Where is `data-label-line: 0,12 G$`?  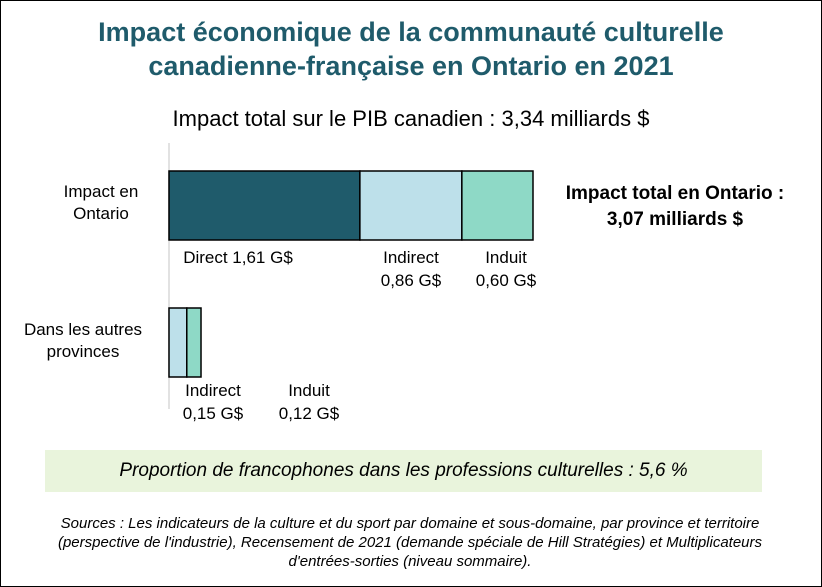
data-label-line: 0,12 G$ is located at coordinates (309, 413).